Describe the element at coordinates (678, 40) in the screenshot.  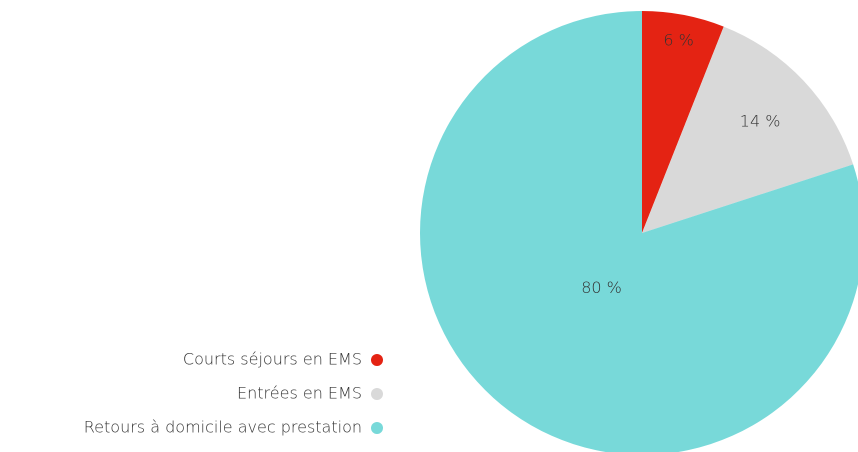
I see `slice-label: 6 %` at that location.